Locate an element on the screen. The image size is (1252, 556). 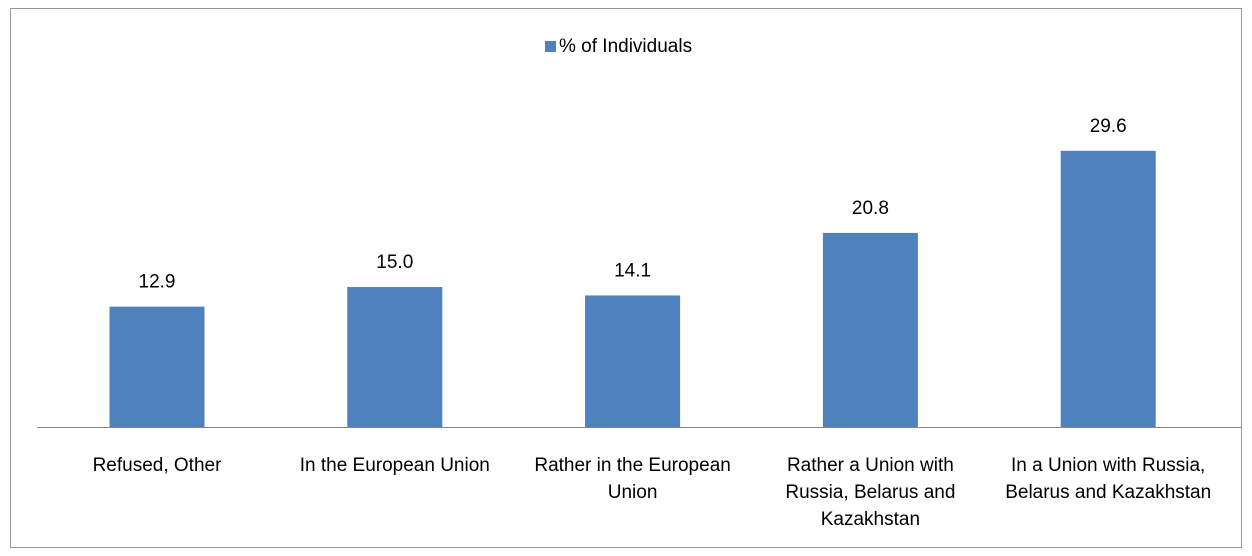
data-label: 14.1 is located at coordinates (632, 270).